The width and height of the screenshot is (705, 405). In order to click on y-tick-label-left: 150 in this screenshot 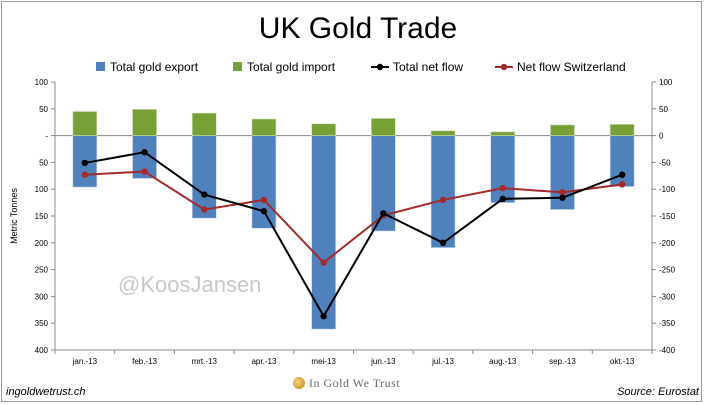, I will do `click(42, 216)`.